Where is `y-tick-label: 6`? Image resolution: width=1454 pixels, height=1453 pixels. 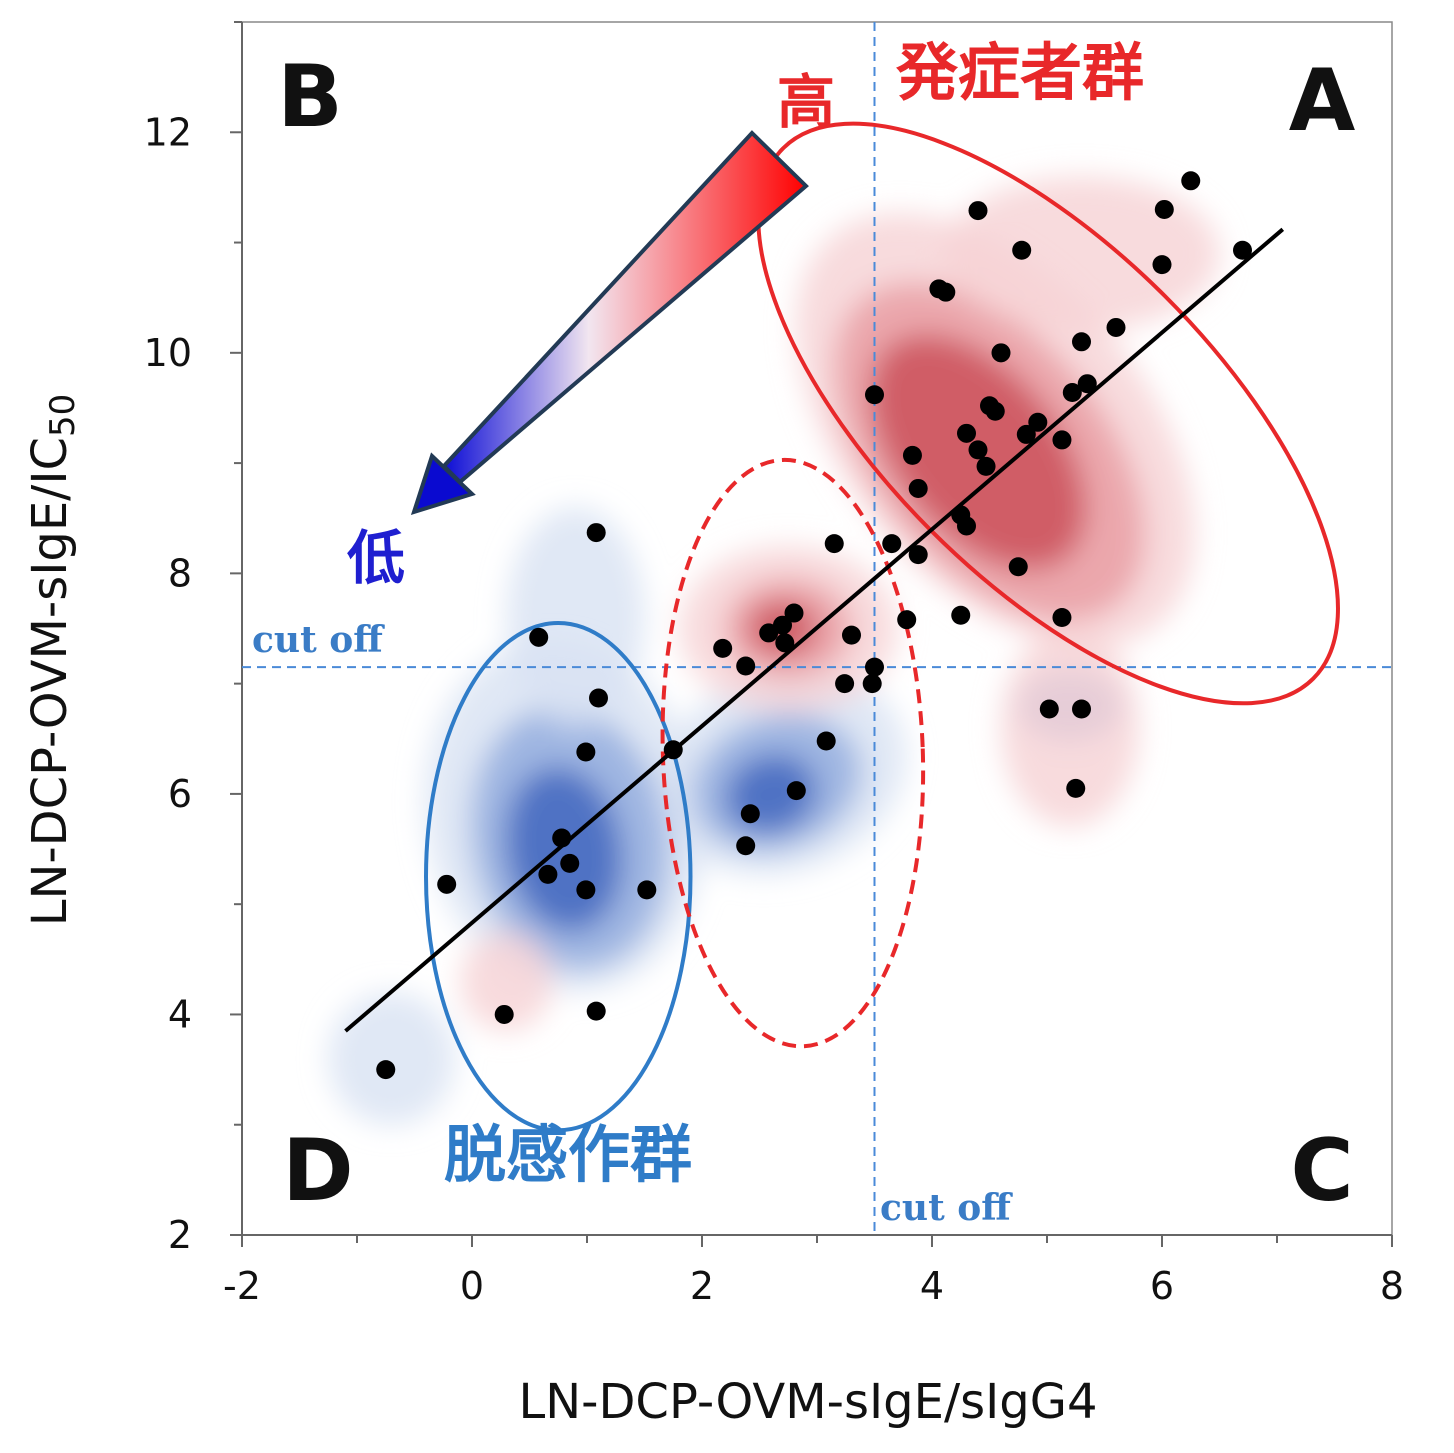 y-tick-label: 6 is located at coordinates (180, 794).